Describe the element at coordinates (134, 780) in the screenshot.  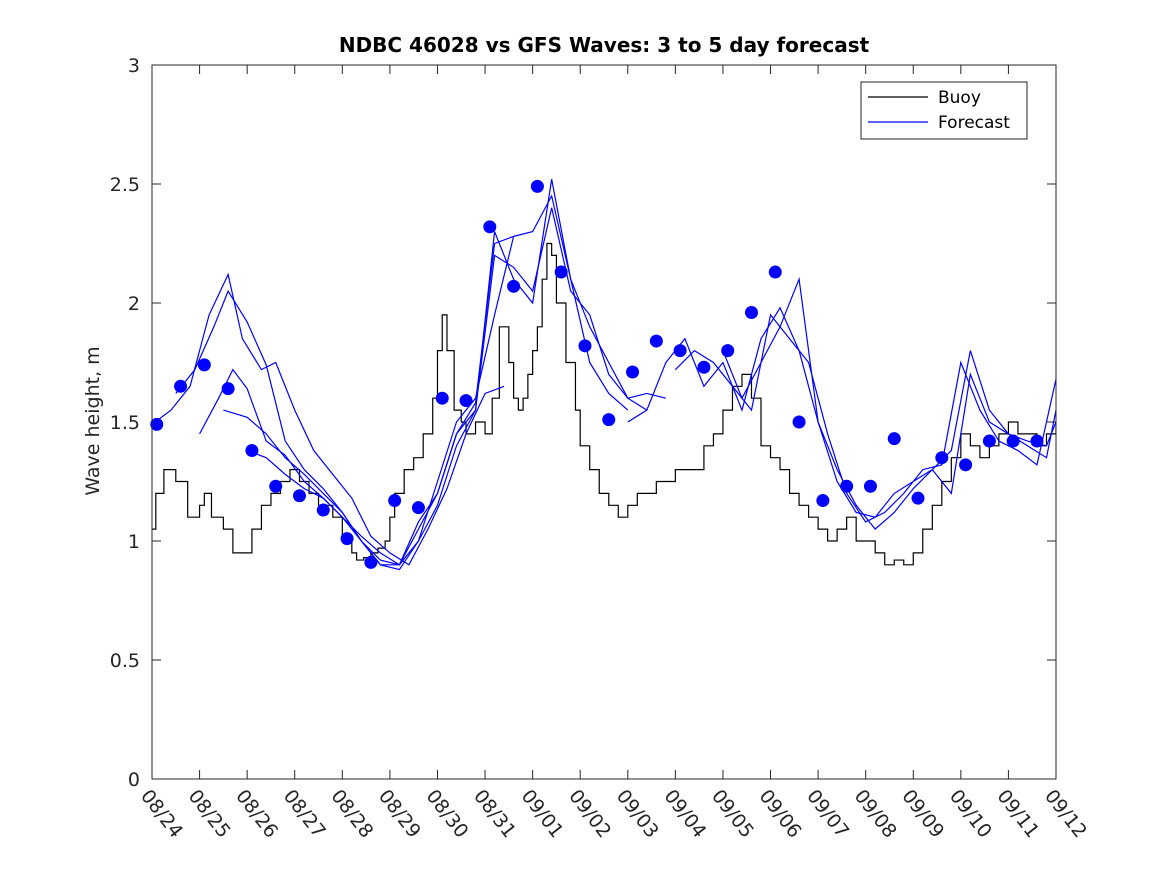
I see `y-tick-label: 0` at that location.